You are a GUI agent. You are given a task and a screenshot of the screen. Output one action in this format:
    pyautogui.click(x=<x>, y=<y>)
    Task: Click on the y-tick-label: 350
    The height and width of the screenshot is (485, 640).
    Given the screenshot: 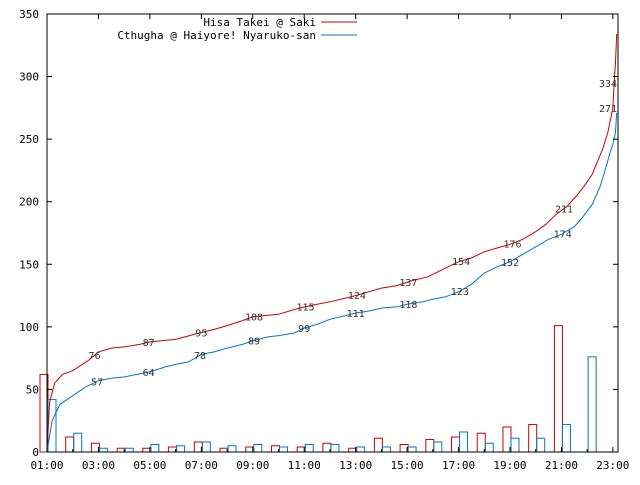 What is the action you would take?
    pyautogui.click(x=29, y=14)
    